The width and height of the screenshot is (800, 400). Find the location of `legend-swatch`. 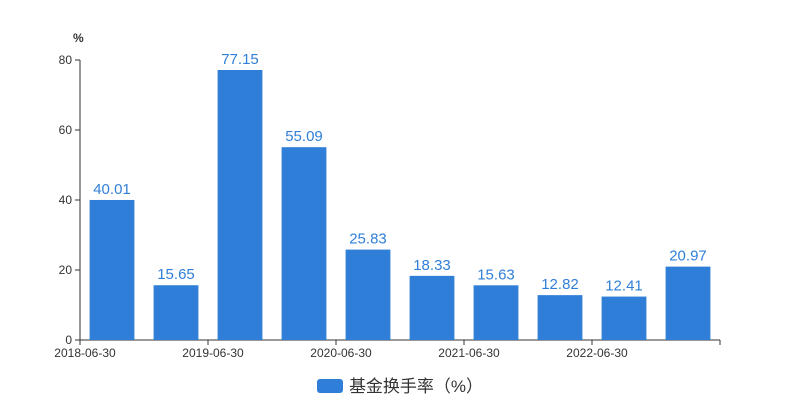

legend-swatch is located at coordinates (329, 386).